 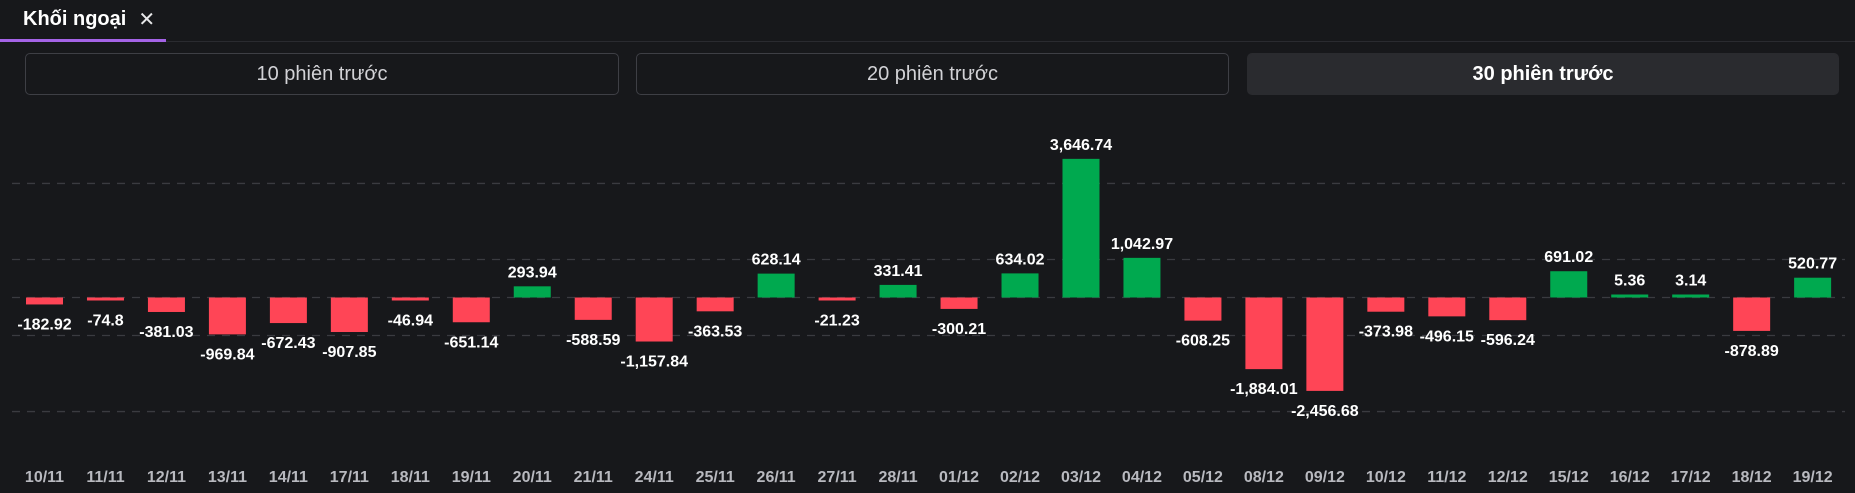 I want to click on bar-10/12, so click(x=1386, y=304).